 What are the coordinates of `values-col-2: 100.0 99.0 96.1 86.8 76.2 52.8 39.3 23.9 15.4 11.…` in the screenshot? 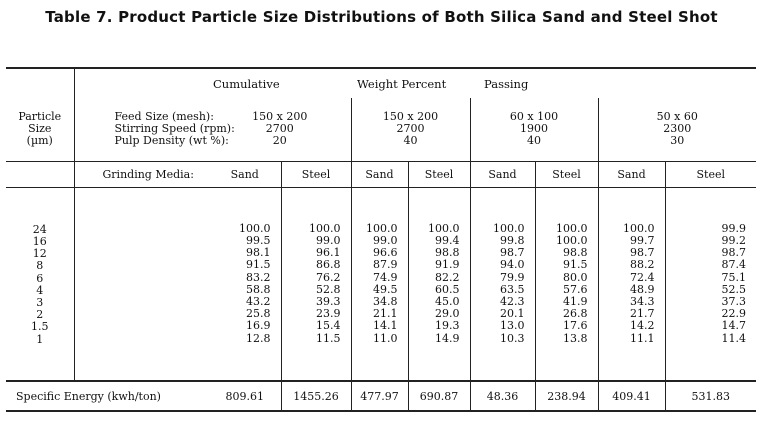 It's located at (316, 284).